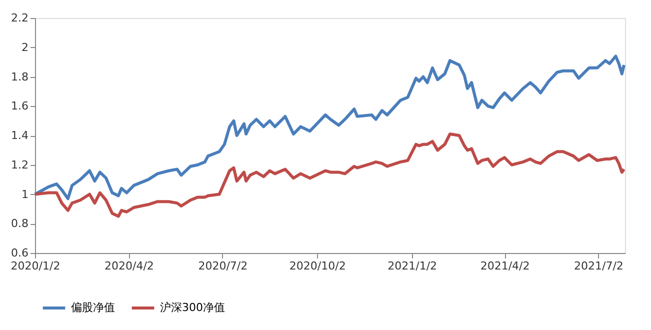 This screenshot has width=651, height=330. Describe the element at coordinates (599, 266) in the screenshot. I see `x-tick-label: 2021/7/2` at that location.